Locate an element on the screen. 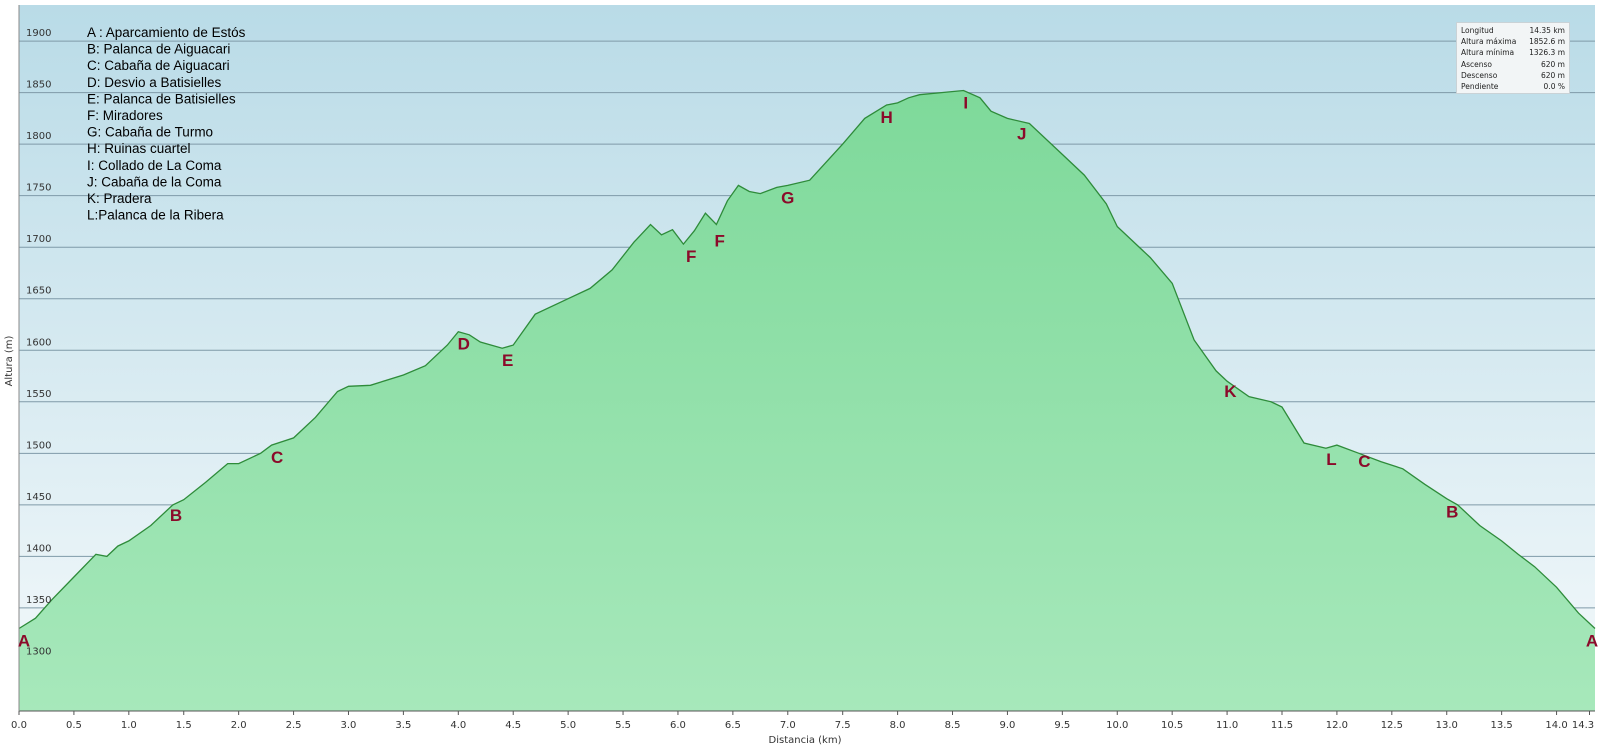 The image size is (1600, 755). x-axis-title: Distancia (km) is located at coordinates (805, 740).